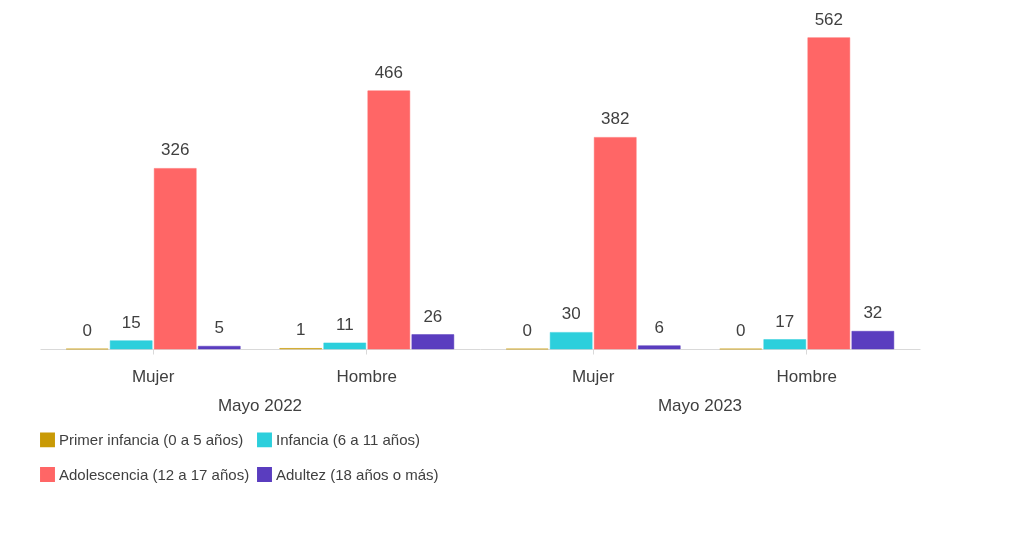  What do you see at coordinates (785, 321) in the screenshot?
I see `data-label: 17` at bounding box center [785, 321].